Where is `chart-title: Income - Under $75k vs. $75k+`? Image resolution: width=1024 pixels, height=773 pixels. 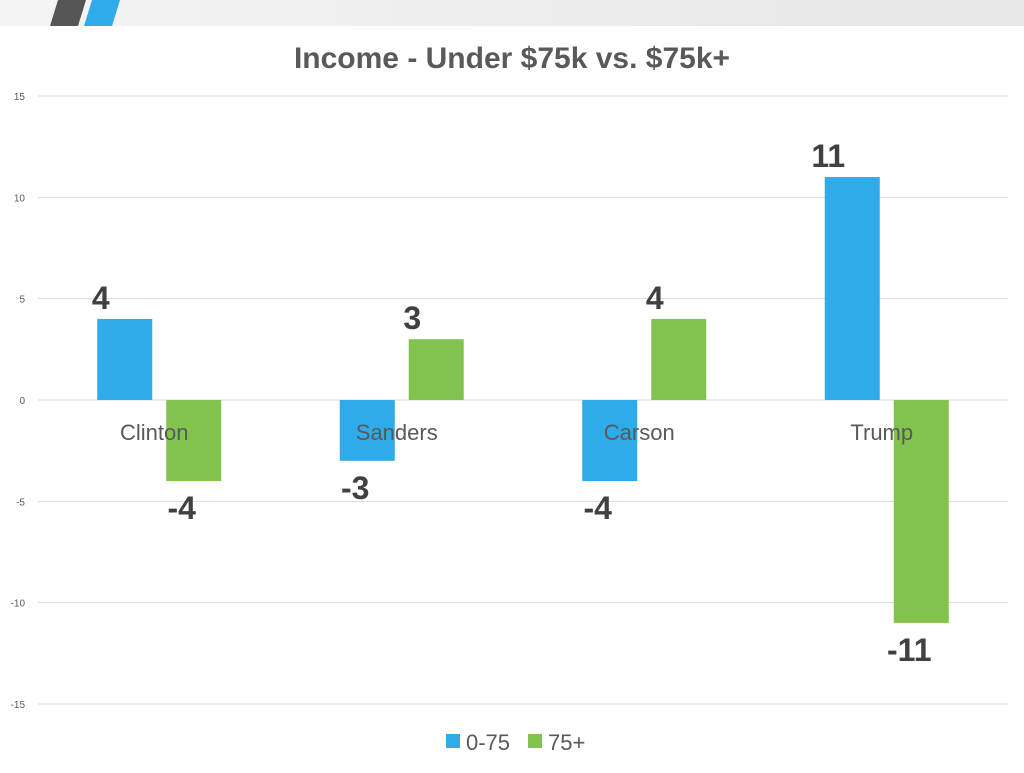
chart-title: Income - Under $75k vs. $75k+ is located at coordinates (512, 58).